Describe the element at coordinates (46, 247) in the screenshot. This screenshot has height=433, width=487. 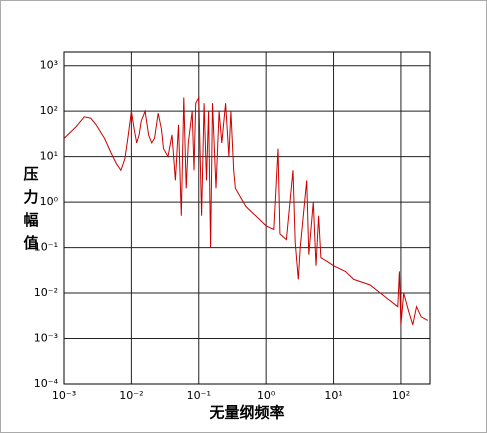
I see `y-tick-label: 10⁻¹` at that location.